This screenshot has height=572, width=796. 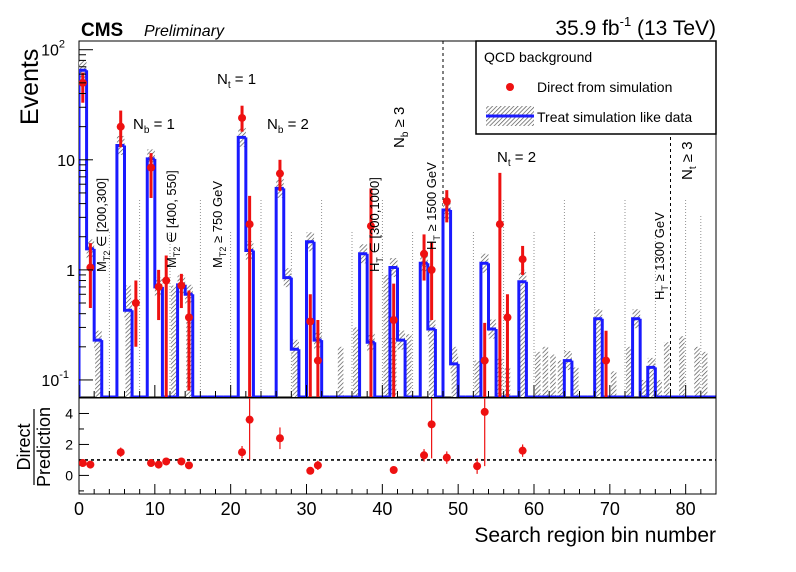 I want to click on annotation-nt1: Nt = 1, so click(x=236, y=81).